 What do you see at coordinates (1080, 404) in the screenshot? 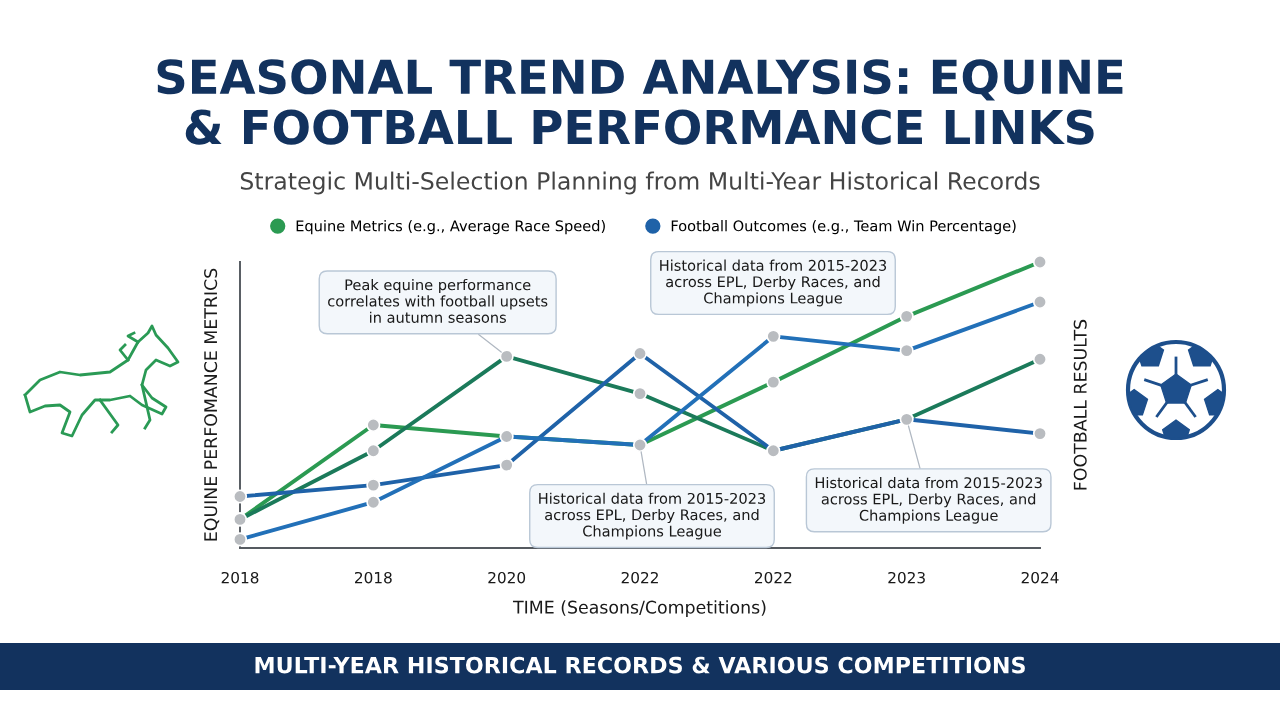
I see `y2-axis-title: FOOTBALL RESULTS` at bounding box center [1080, 404].